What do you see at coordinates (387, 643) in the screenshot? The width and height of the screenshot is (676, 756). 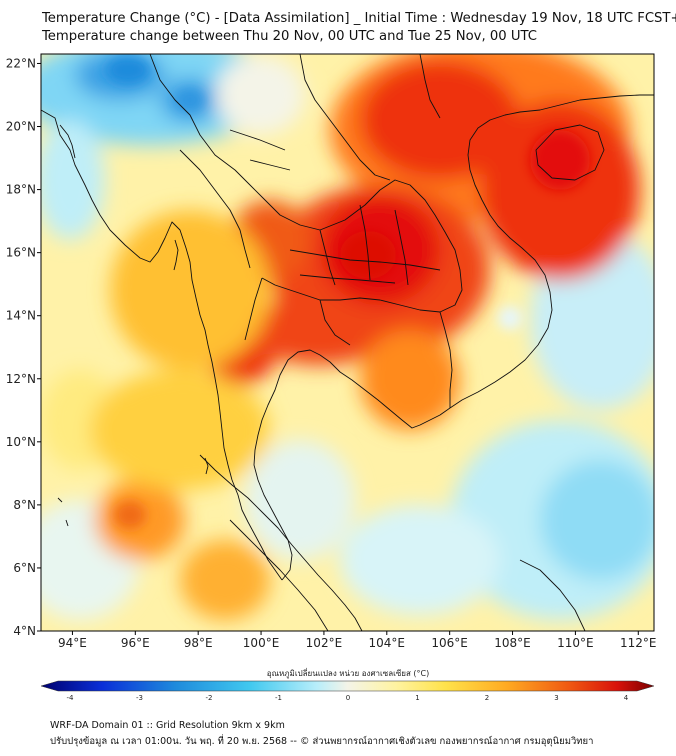 I see `lon-tick-label: 104°E` at bounding box center [387, 643].